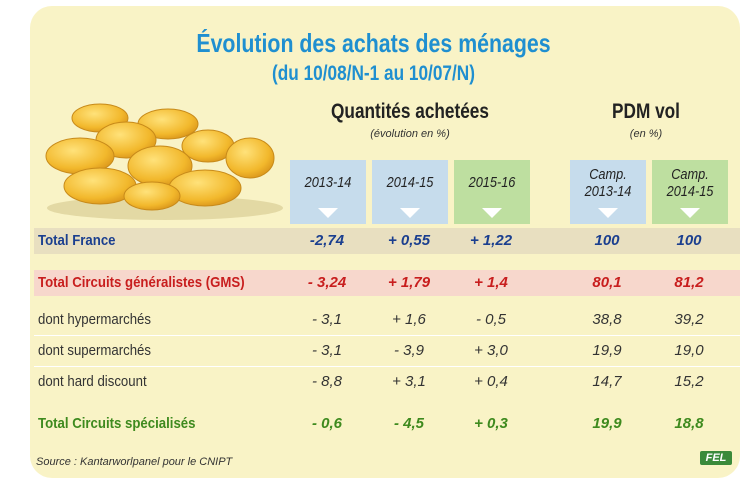 The image size is (747, 487). What do you see at coordinates (646, 134) in the screenshot?
I see `group-subtitle-pdm: (en %)` at bounding box center [646, 134].